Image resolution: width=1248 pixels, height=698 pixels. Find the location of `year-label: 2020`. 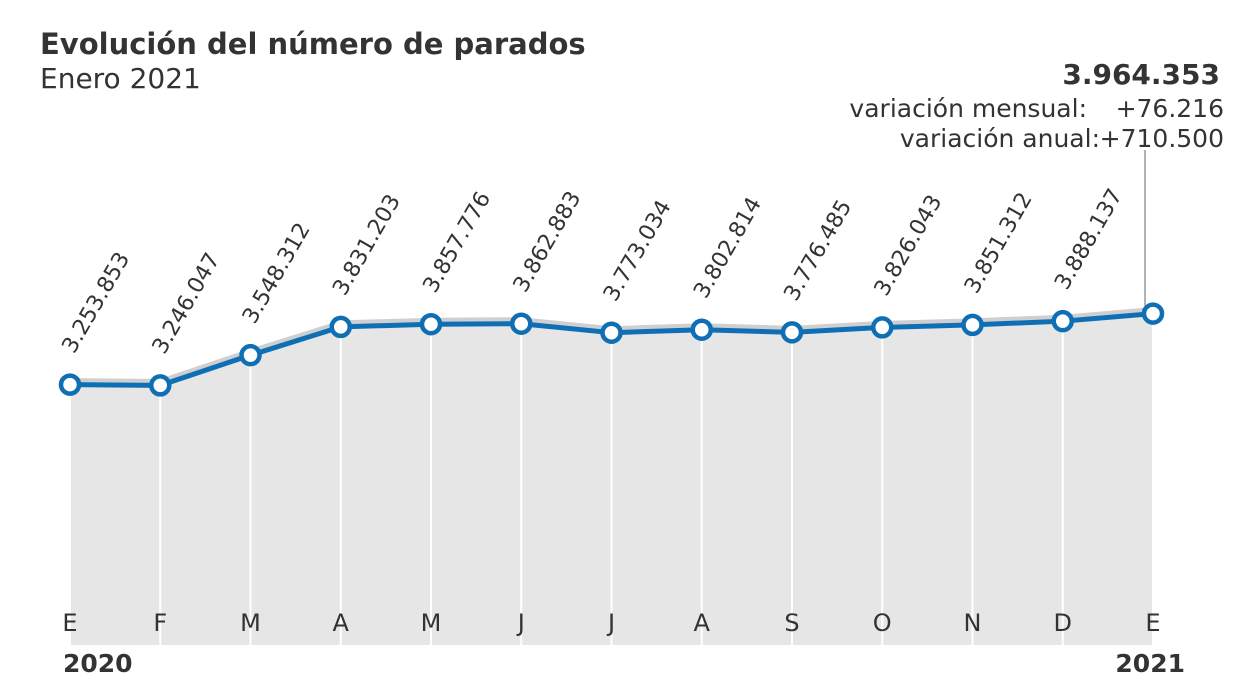

year-label: 2020 is located at coordinates (98, 663).